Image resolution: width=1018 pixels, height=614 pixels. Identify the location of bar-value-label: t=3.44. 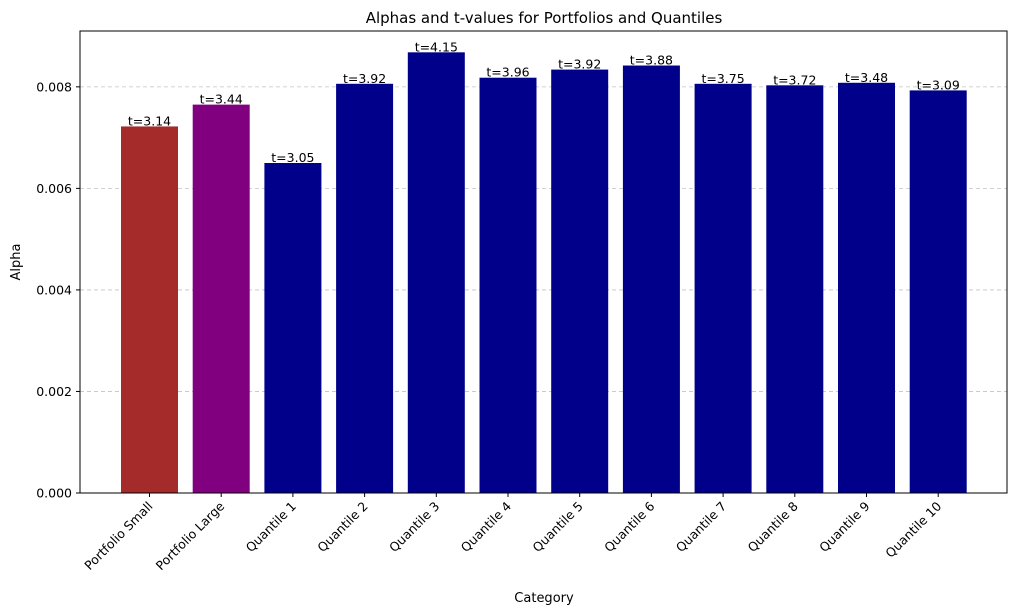
(221, 99).